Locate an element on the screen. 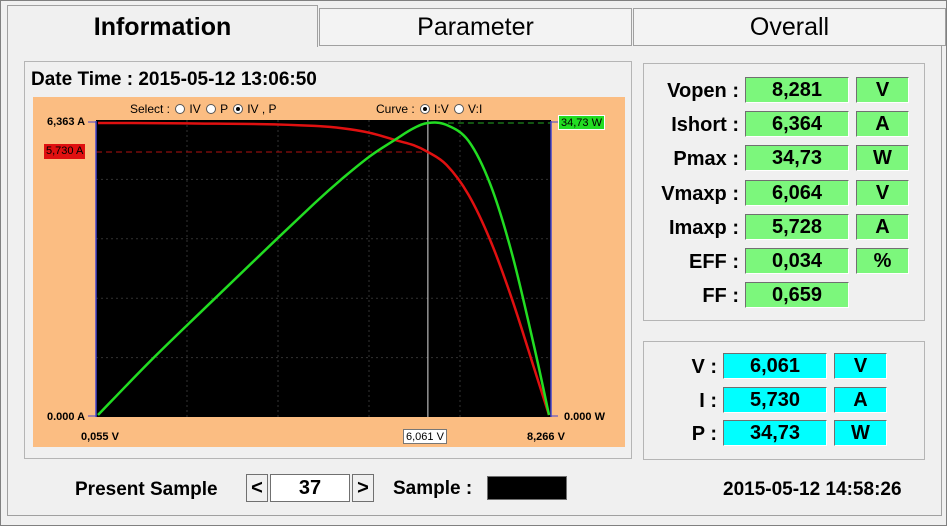 The image size is (947, 526). radio-iv-p-label: IV , P is located at coordinates (262, 109).